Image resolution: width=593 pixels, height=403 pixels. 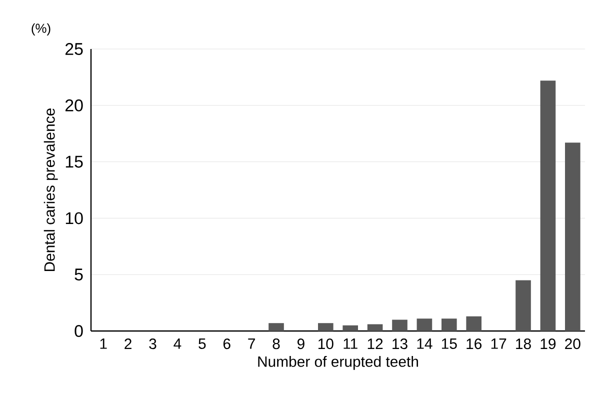 What do you see at coordinates (572, 344) in the screenshot?
I see `x-tick-label: 20` at bounding box center [572, 344].